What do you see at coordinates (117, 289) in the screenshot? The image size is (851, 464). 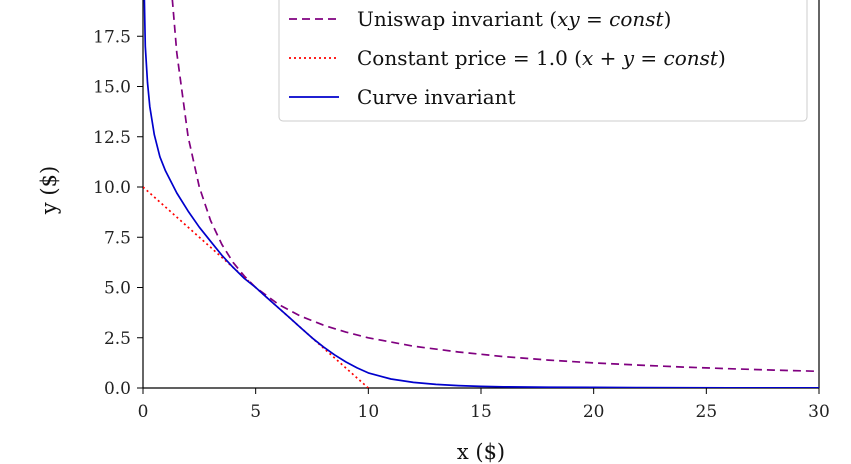 I see `y-tick-label: 5.0` at bounding box center [117, 289].